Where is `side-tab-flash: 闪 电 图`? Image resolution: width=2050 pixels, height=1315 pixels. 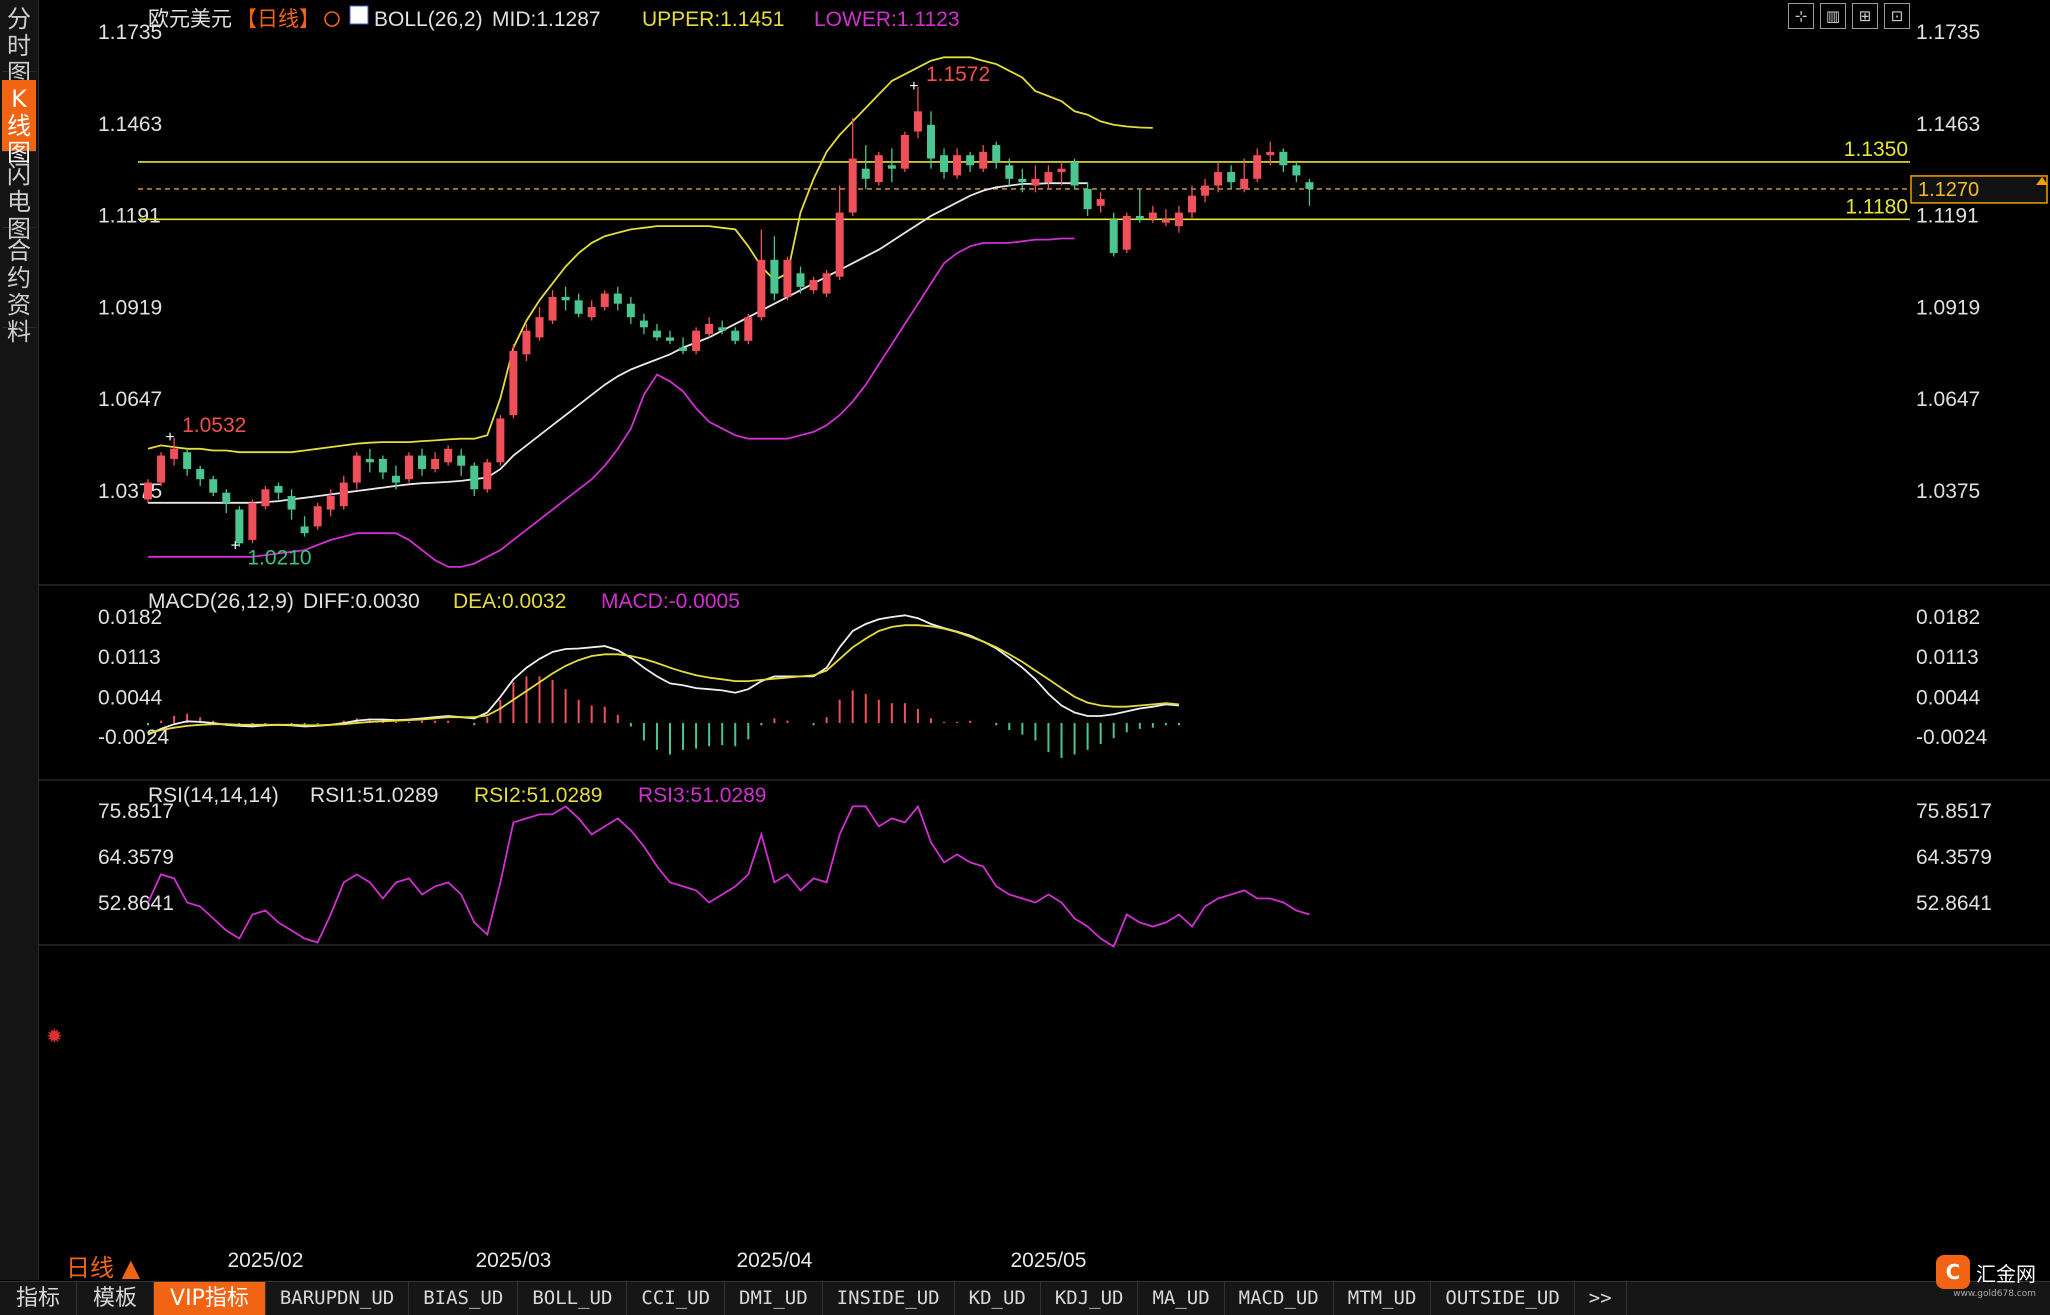
side-tab-flash: 闪 电 图 is located at coordinates (19, 199).